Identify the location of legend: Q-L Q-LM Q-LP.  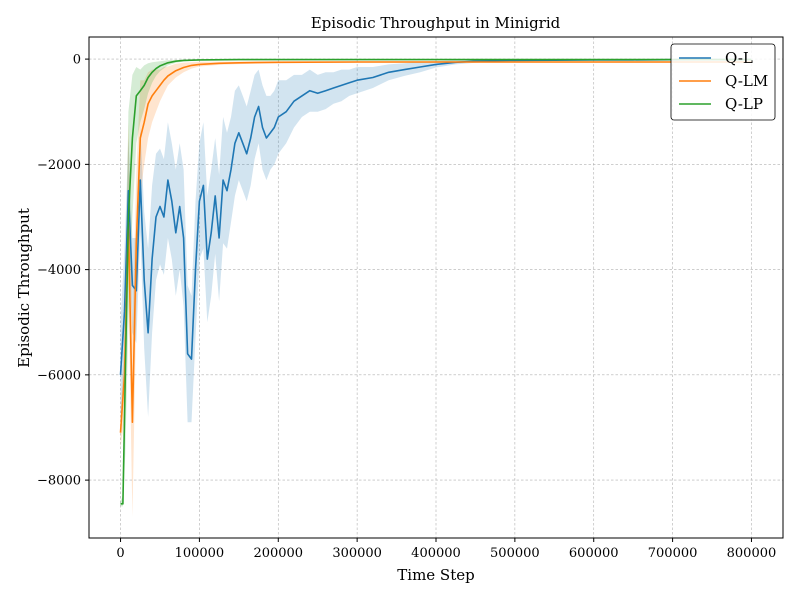
(723, 82).